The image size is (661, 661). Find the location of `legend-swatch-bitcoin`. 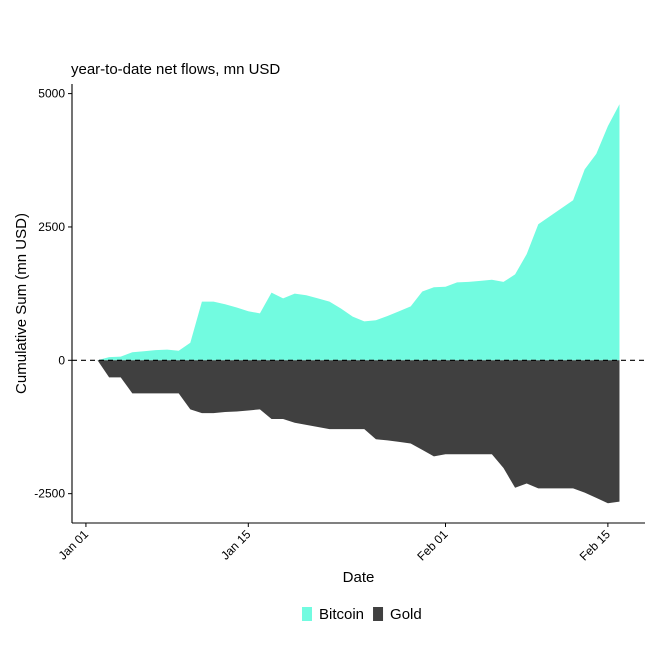

legend-swatch-bitcoin is located at coordinates (307, 614).